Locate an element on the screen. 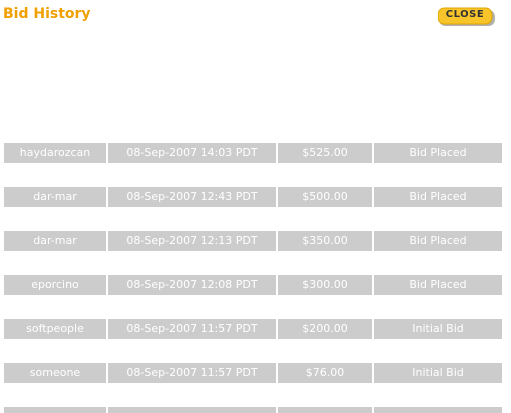 Image resolution: width=511 pixels, height=413 pixels. table-row-partial is located at coordinates (253, 410).